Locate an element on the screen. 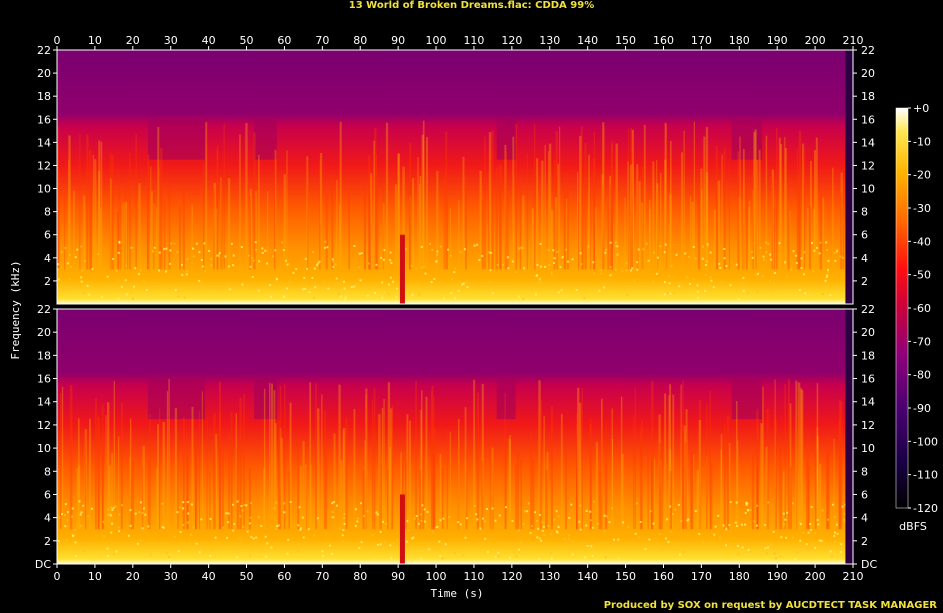  x-tick-label-top: 170 is located at coordinates (701, 40).